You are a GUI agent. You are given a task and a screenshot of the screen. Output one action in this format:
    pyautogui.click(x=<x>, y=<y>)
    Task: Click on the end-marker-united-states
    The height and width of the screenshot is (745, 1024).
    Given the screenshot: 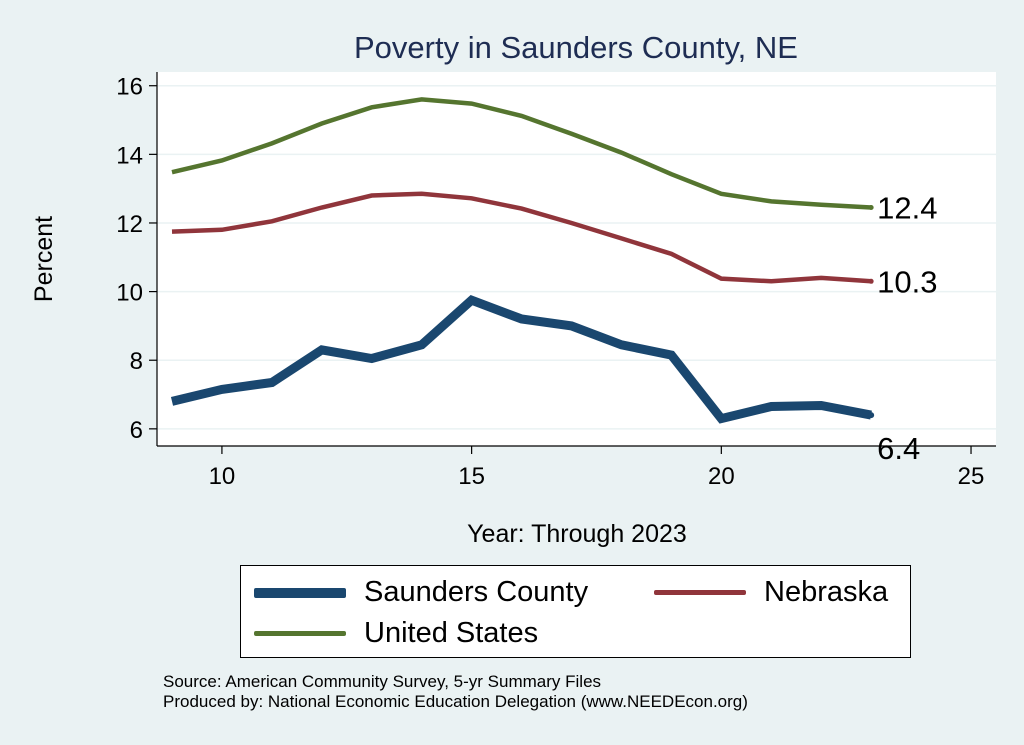 What is the action you would take?
    pyautogui.click(x=871, y=208)
    